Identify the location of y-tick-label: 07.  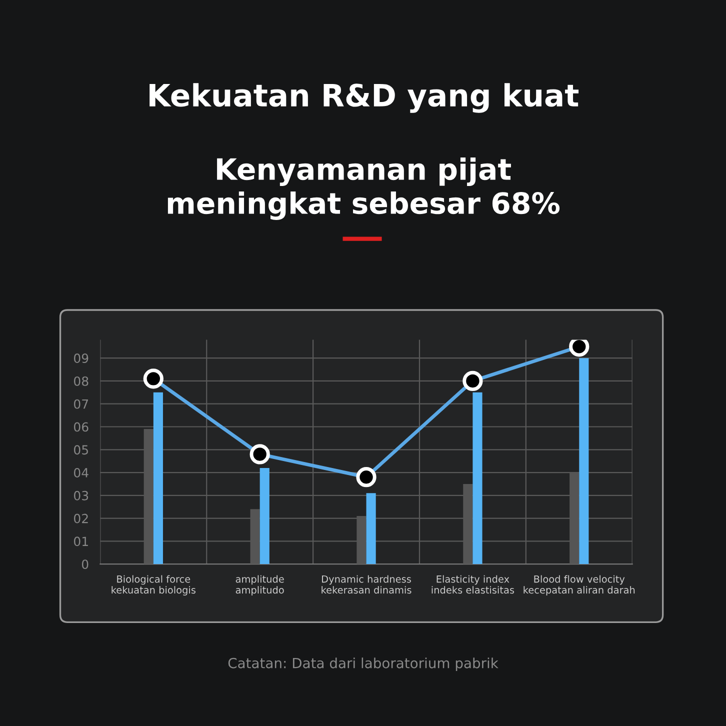
(81, 404).